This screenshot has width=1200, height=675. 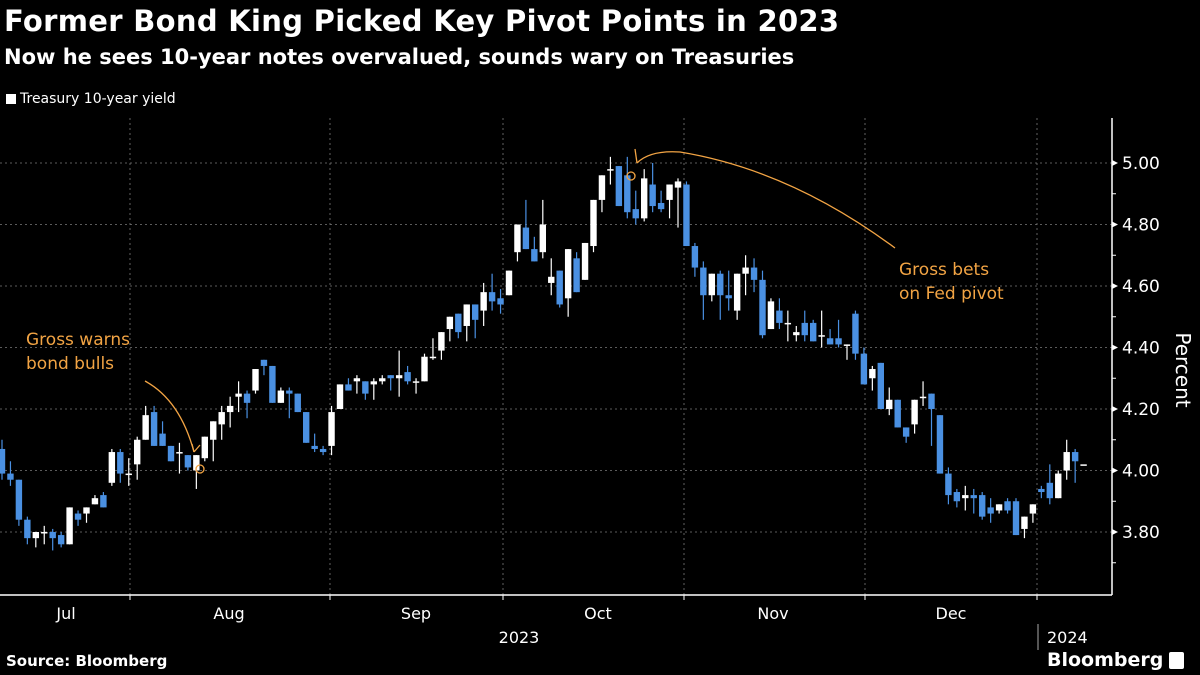 What do you see at coordinates (1141, 472) in the screenshot?
I see `y-tick-label: 4.00` at bounding box center [1141, 472].